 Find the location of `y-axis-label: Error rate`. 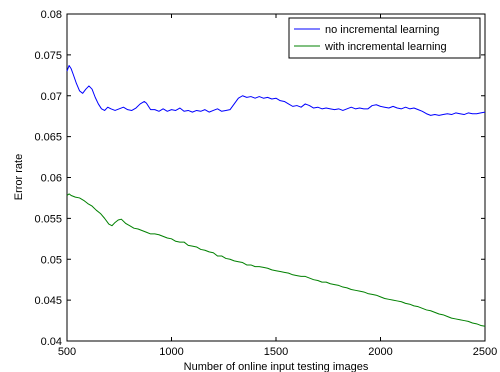

y-axis-label: Error rate is located at coordinates (19, 177).